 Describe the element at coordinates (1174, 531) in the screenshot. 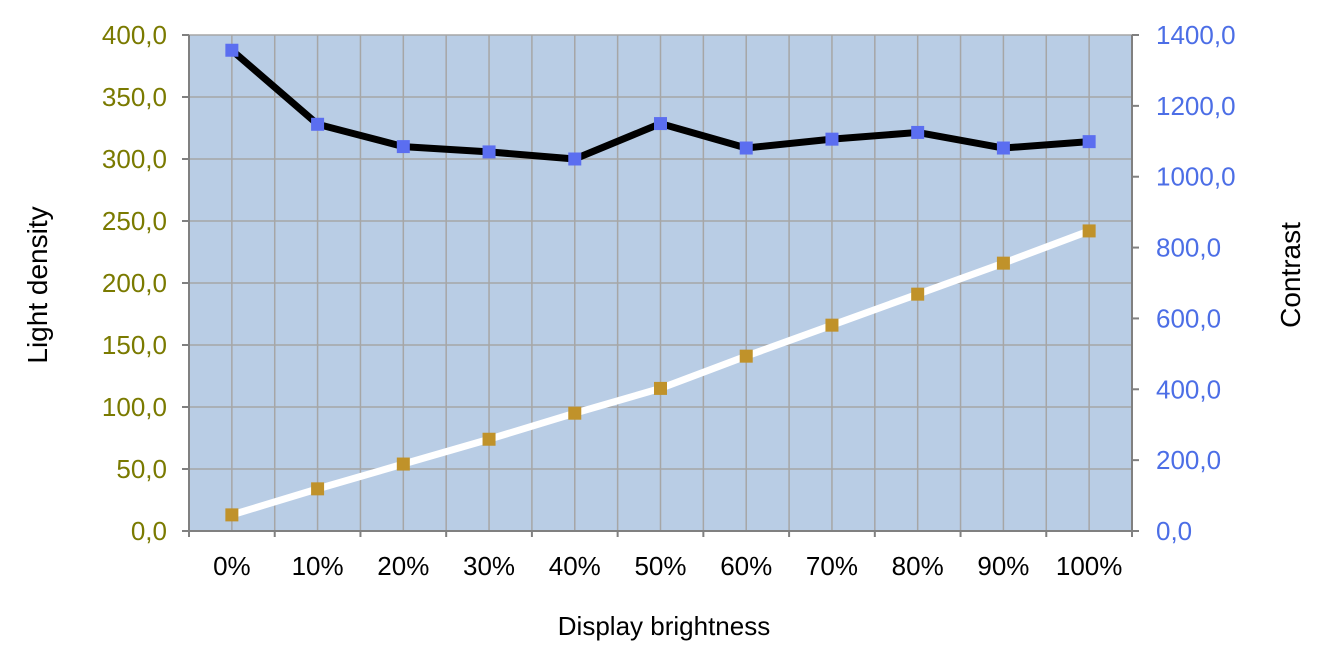

I see `y-tick-label-right: 0,0` at that location.